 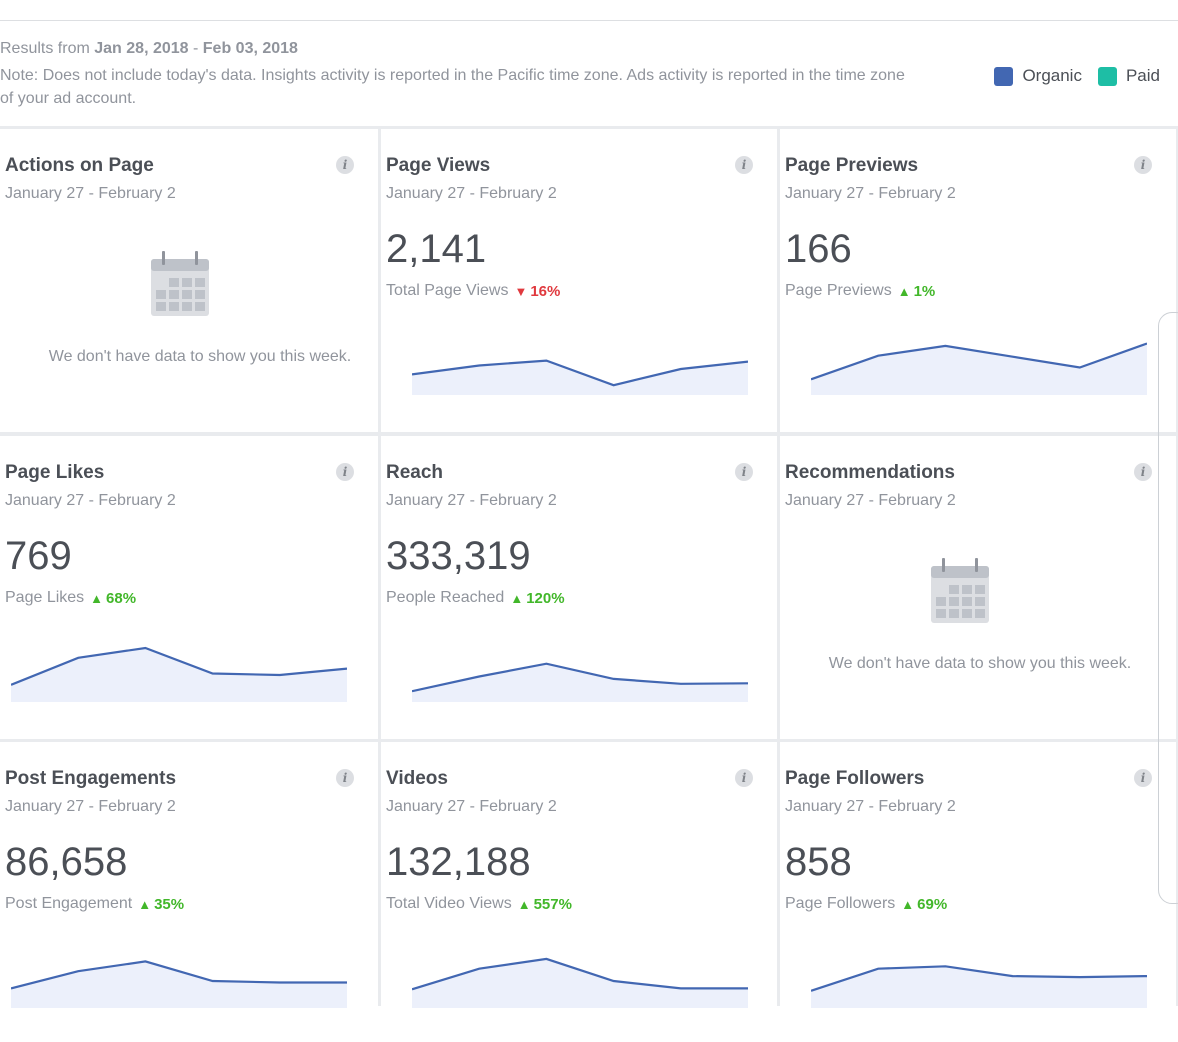 What do you see at coordinates (1052, 75) in the screenshot?
I see `legend-organic-label: Organic` at bounding box center [1052, 75].